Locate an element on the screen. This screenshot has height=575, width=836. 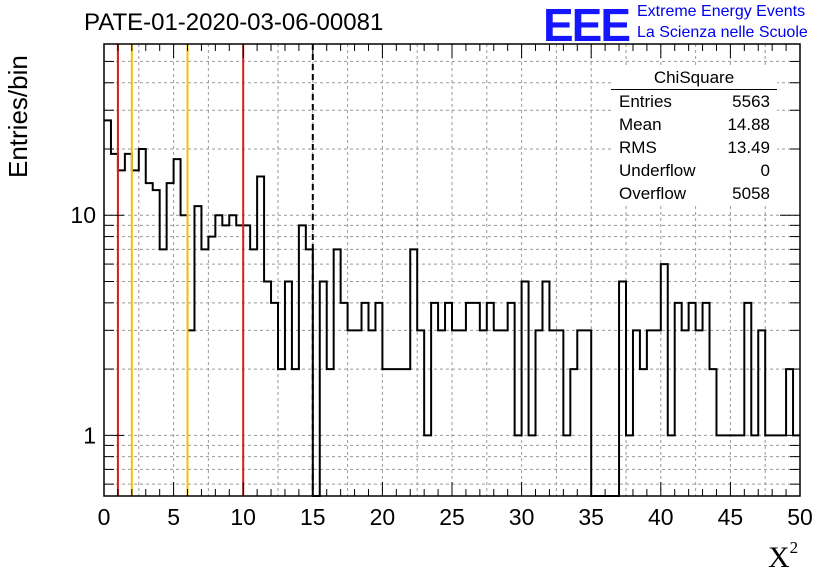
stats-row: Underflow 0 is located at coordinates (694, 170).